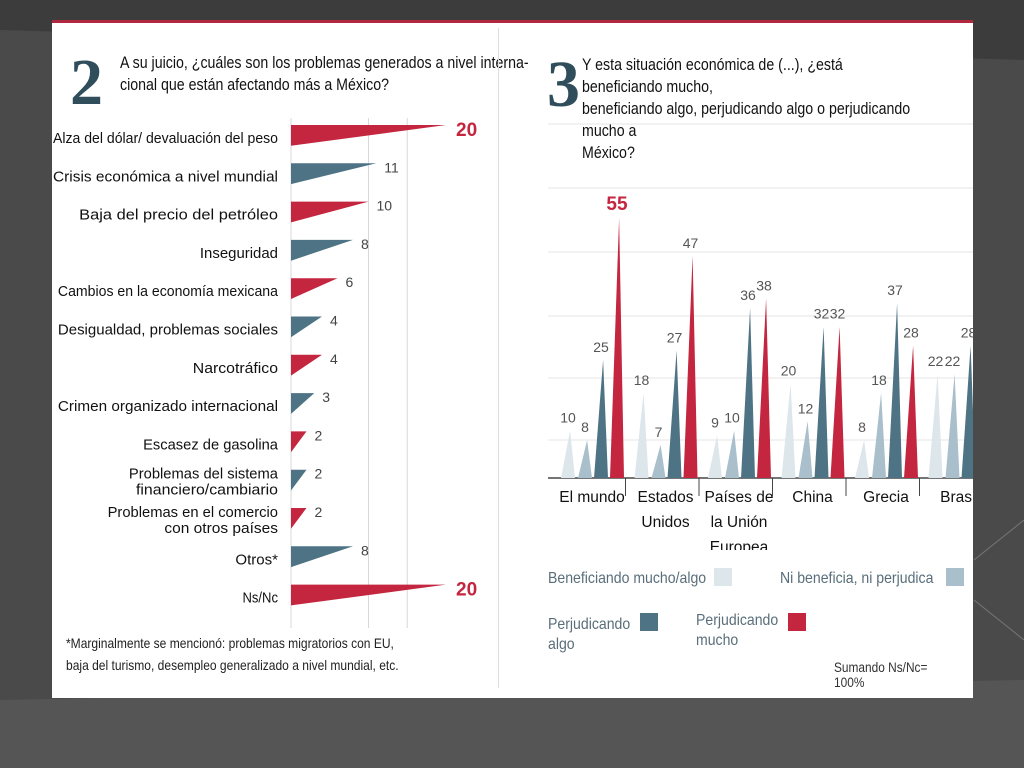  What do you see at coordinates (589, 624) in the screenshot?
I see `legend-perj-algo-line1: Perjudicando` at bounding box center [589, 624].